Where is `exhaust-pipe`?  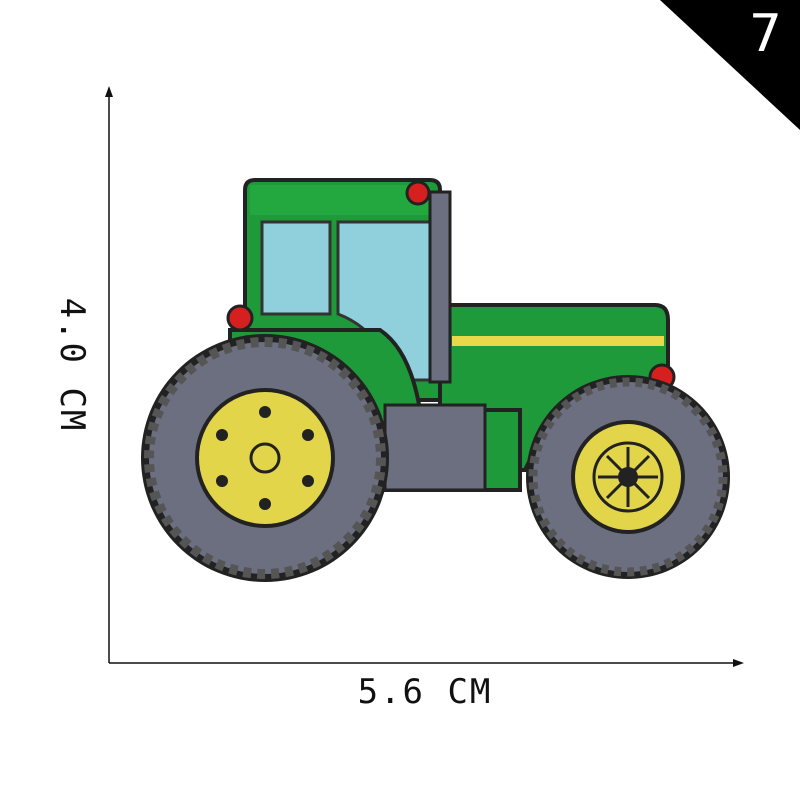 exhaust-pipe is located at coordinates (440, 287).